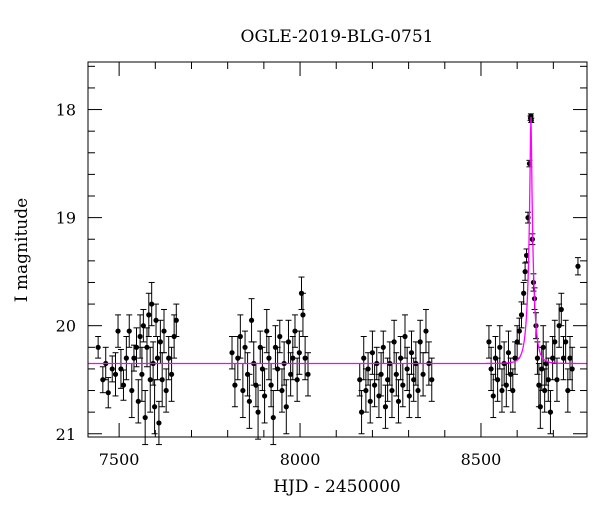 The image size is (600, 512). Describe the element at coordinates (66, 110) in the screenshot. I see `y-tick-label: 18` at that location.